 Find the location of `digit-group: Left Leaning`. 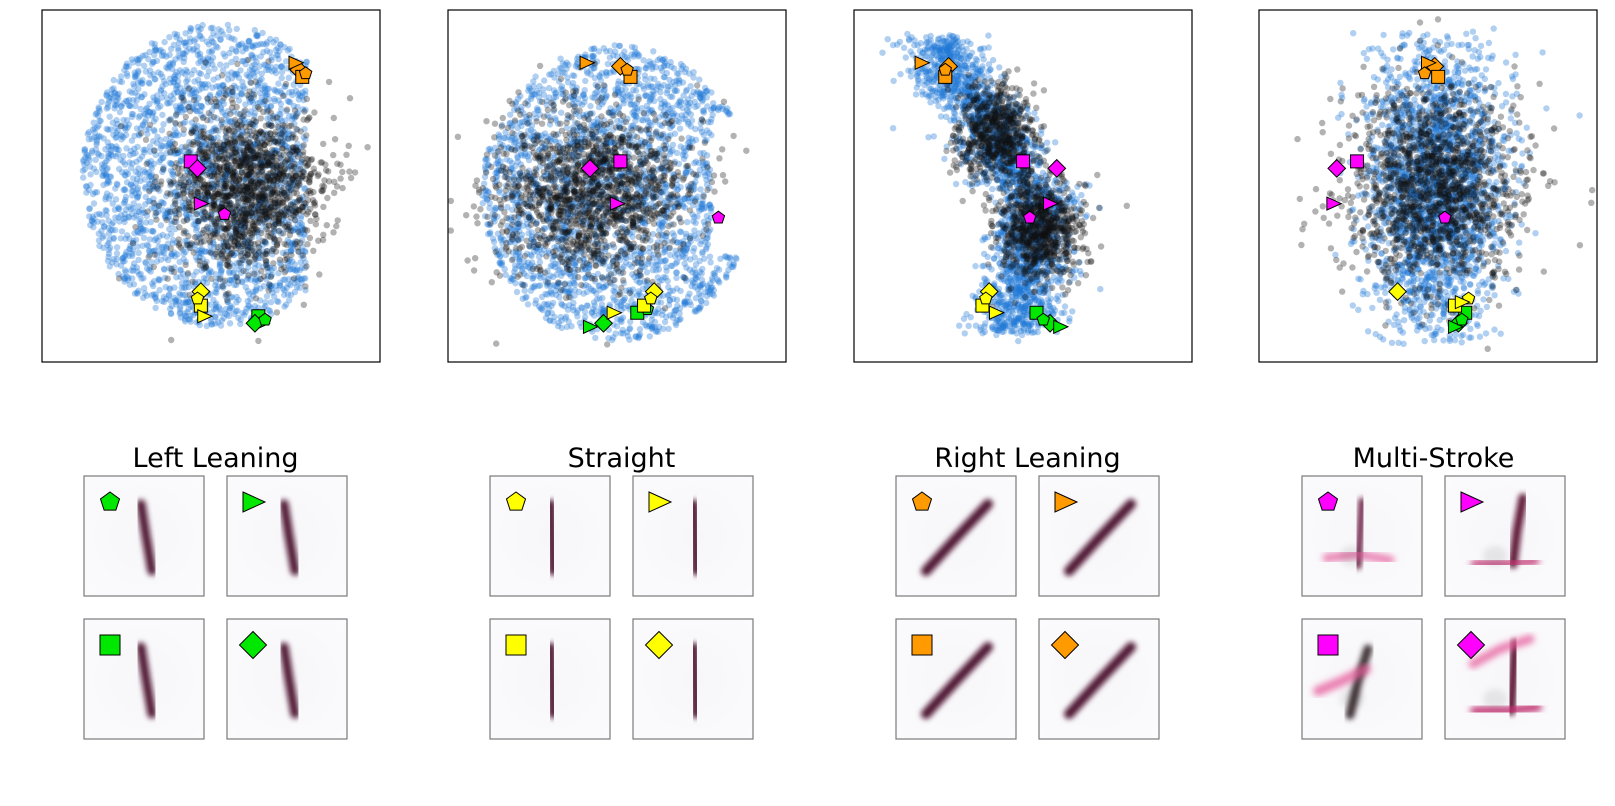

digit-group: Left Leaning is located at coordinates (215, 591).